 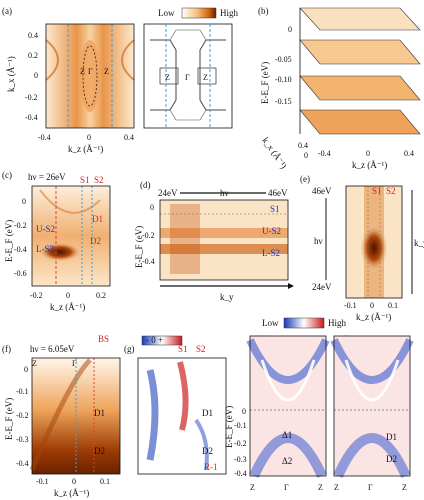 I want to click on panel-b-xlabel: k_z (Å⁻¹), so click(x=369, y=165).